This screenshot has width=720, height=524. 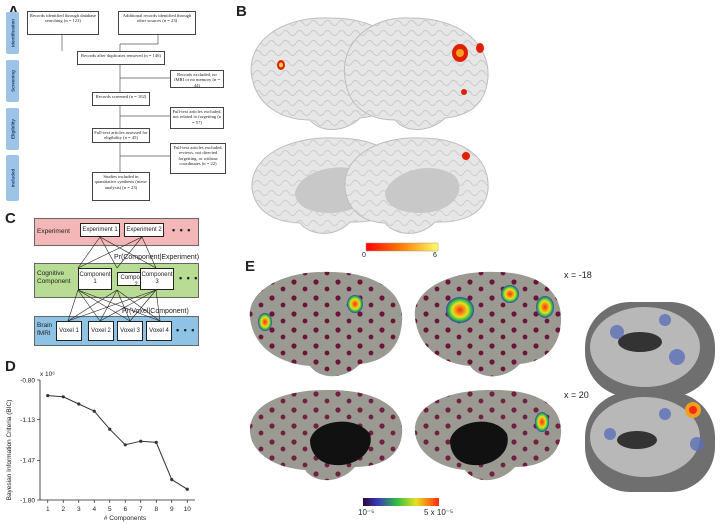 I want to click on node-experiment-1: Experiment 1, so click(x=100, y=230).